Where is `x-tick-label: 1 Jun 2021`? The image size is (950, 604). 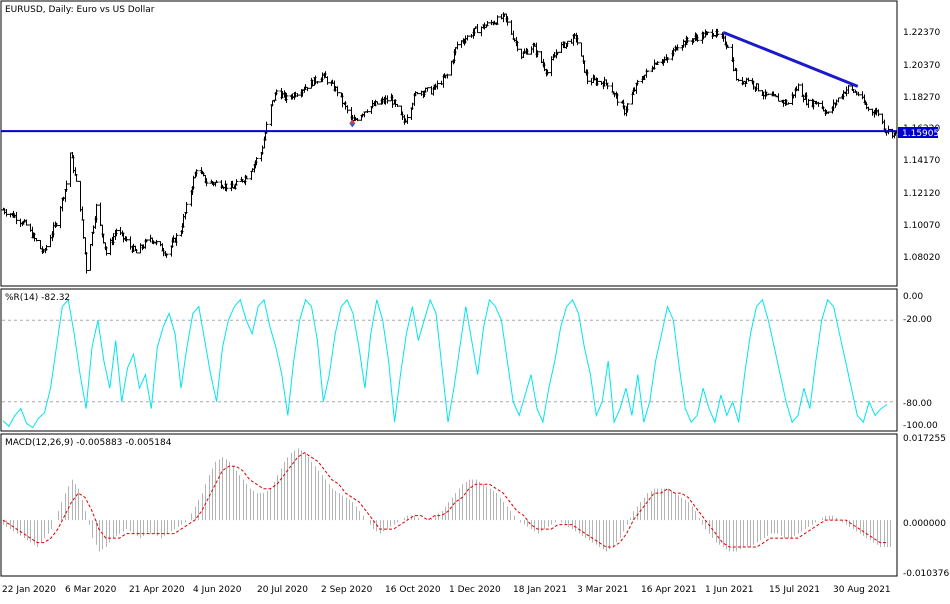
x-tick-label: 1 Jun 2021 is located at coordinates (729, 590).